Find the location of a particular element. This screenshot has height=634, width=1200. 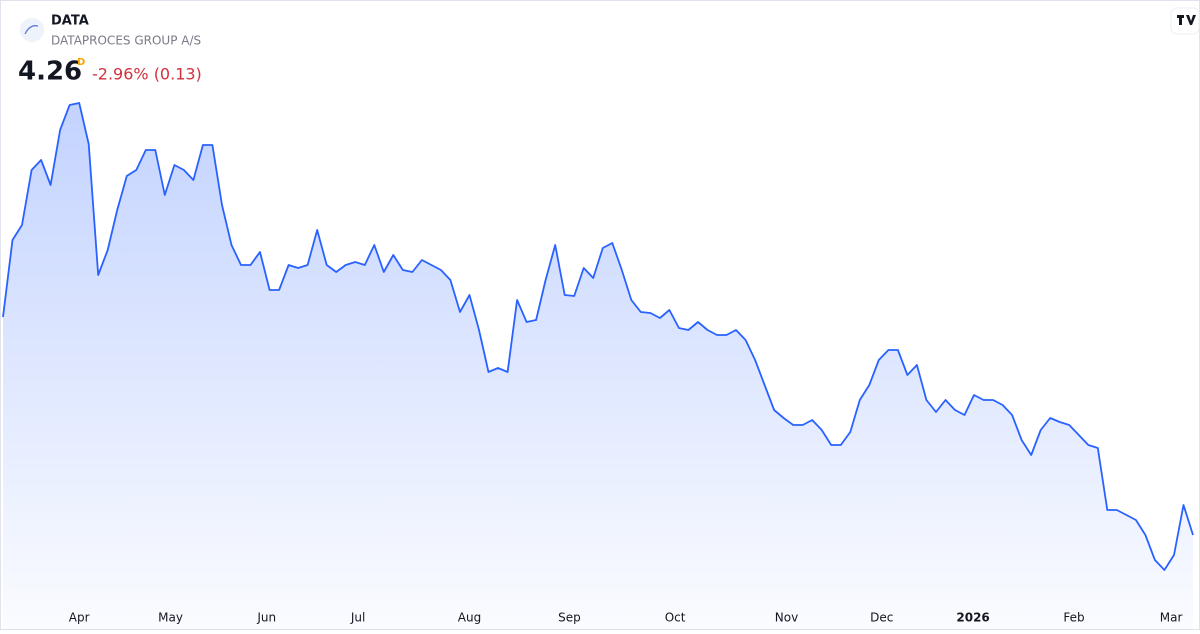

x-tick-label: 2026 is located at coordinates (972, 618).